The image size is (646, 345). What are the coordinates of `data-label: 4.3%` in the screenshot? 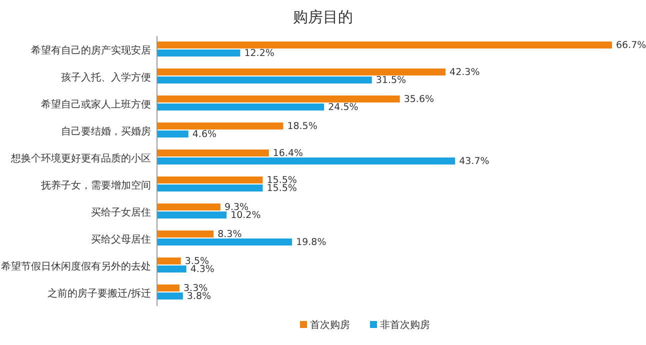 It's located at (202, 269).